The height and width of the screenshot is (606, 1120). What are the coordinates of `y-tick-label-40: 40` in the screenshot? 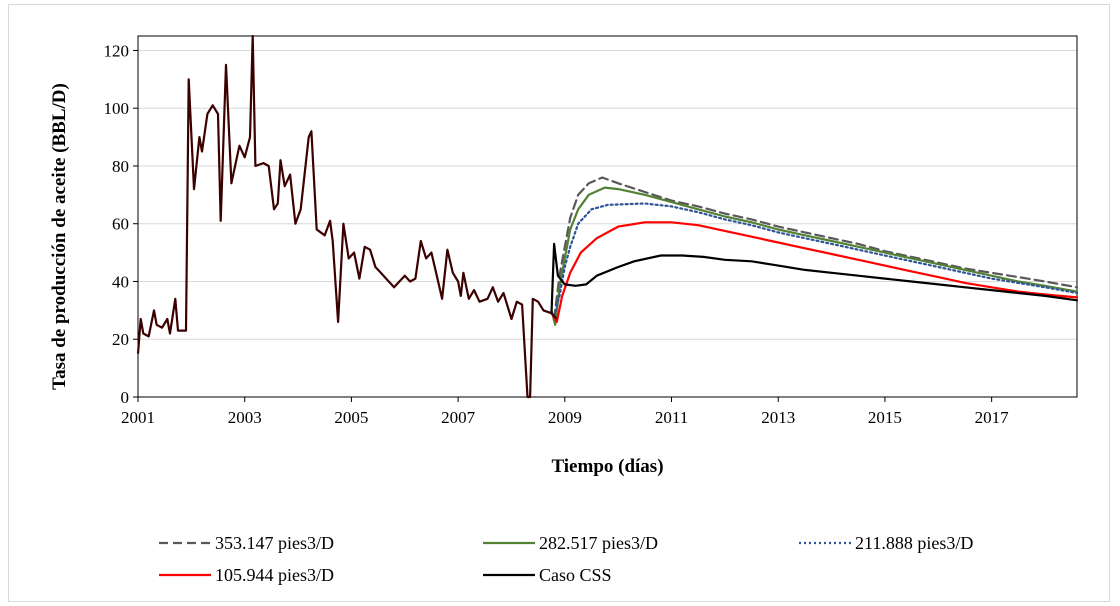 It's located at (120, 281).